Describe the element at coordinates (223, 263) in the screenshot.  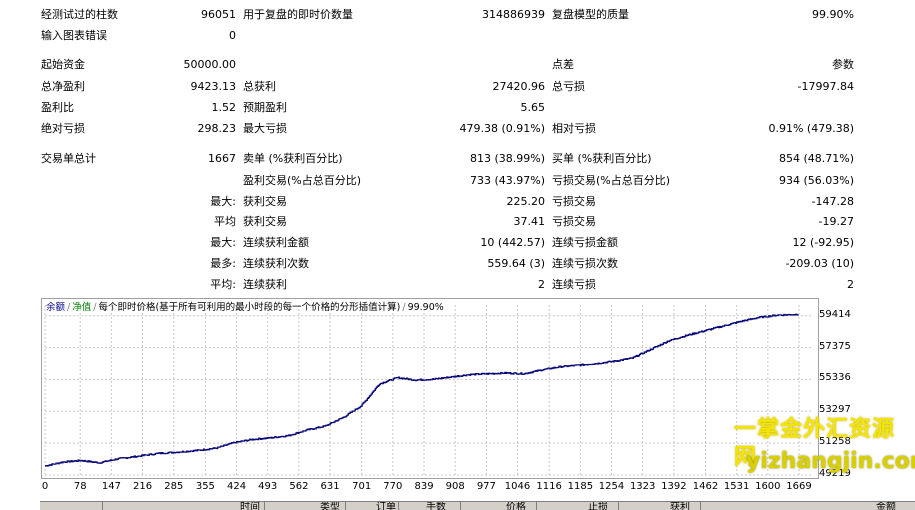
I see `maximal-prefix: 最多:` at that location.